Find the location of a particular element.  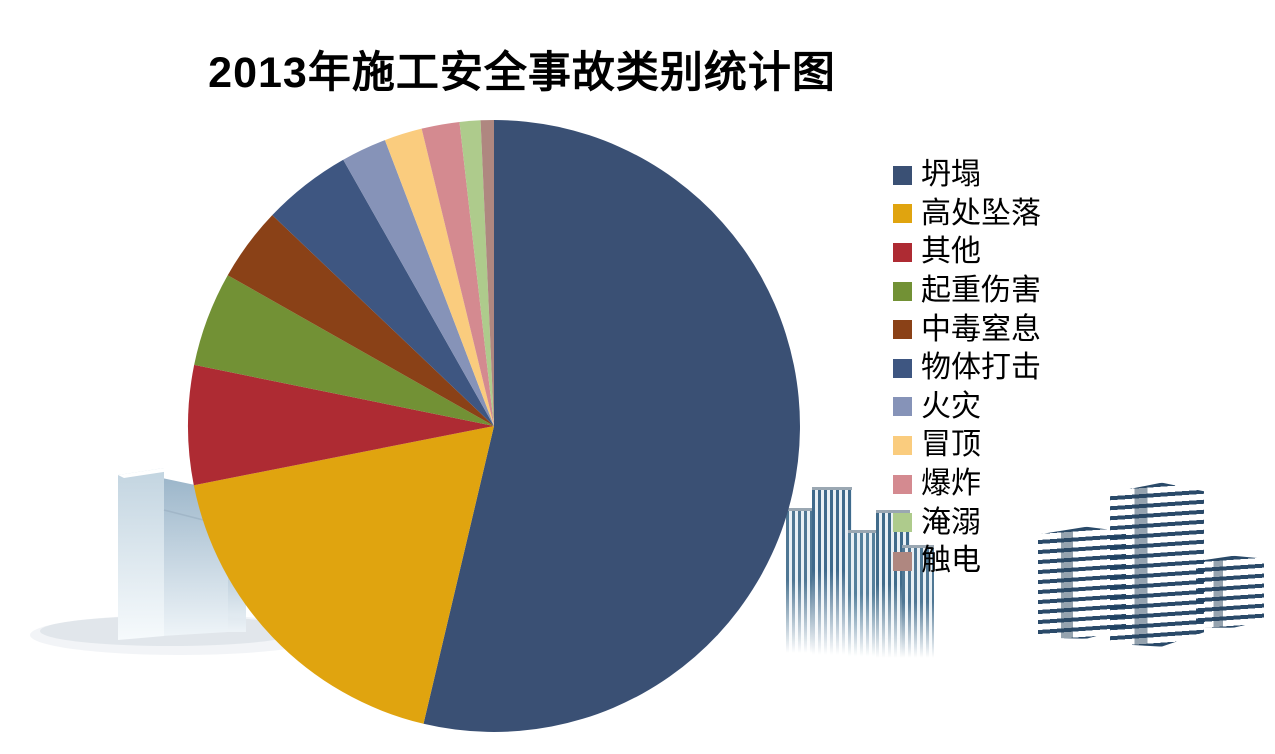

legend-label: 其他 is located at coordinates (951, 252).